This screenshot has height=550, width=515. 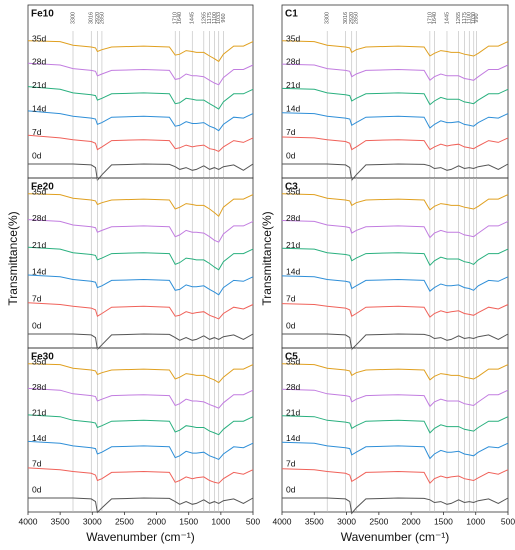 I want to click on panel-title: Fe20, so click(x=42, y=187).